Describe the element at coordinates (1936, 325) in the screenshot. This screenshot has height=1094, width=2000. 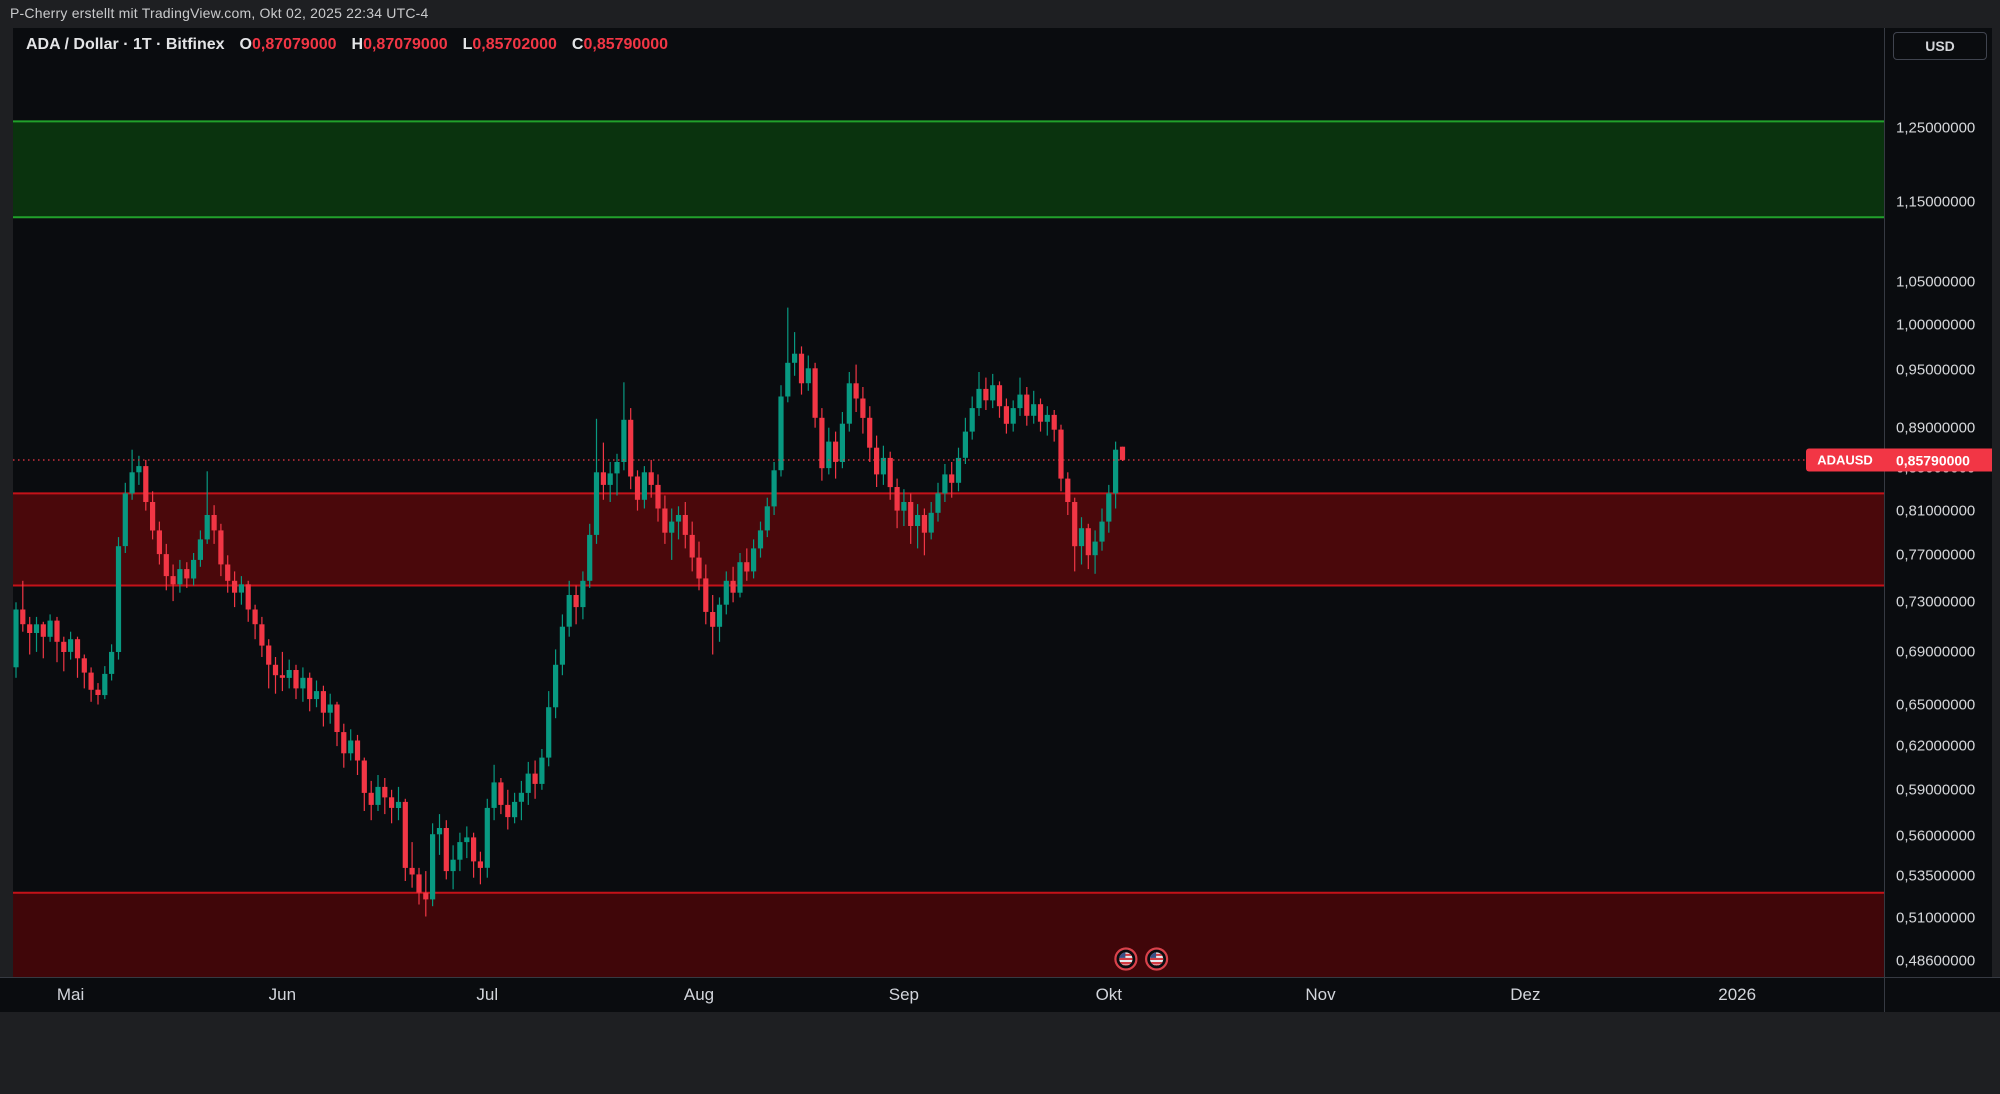
I see `price-tick: 1,00000000` at that location.